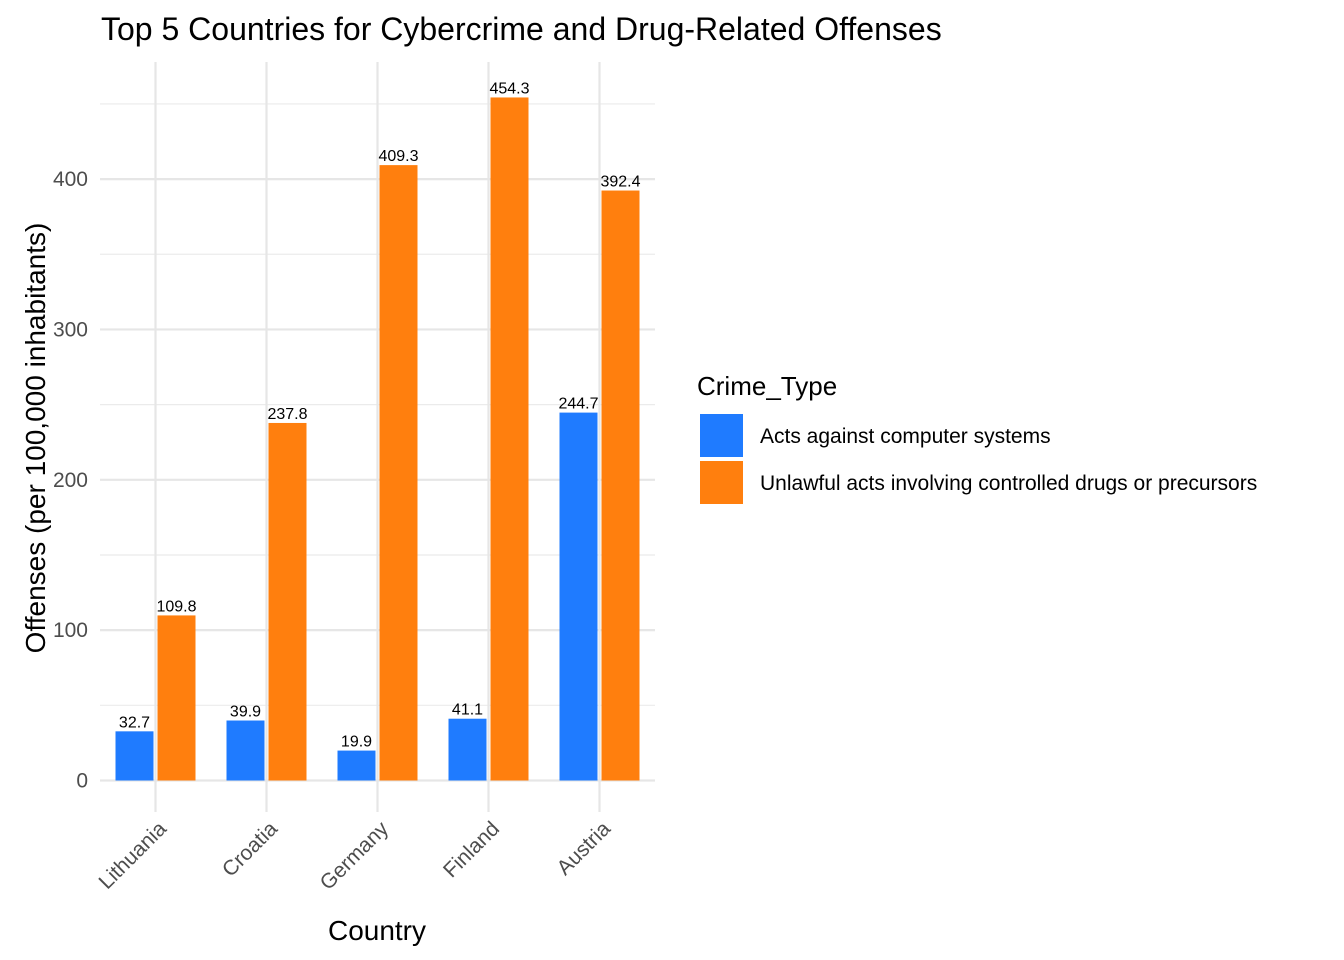 Image resolution: width=1344 pixels, height=960 pixels. I want to click on bar-controlled-drugs-lithuania, so click(176, 698).